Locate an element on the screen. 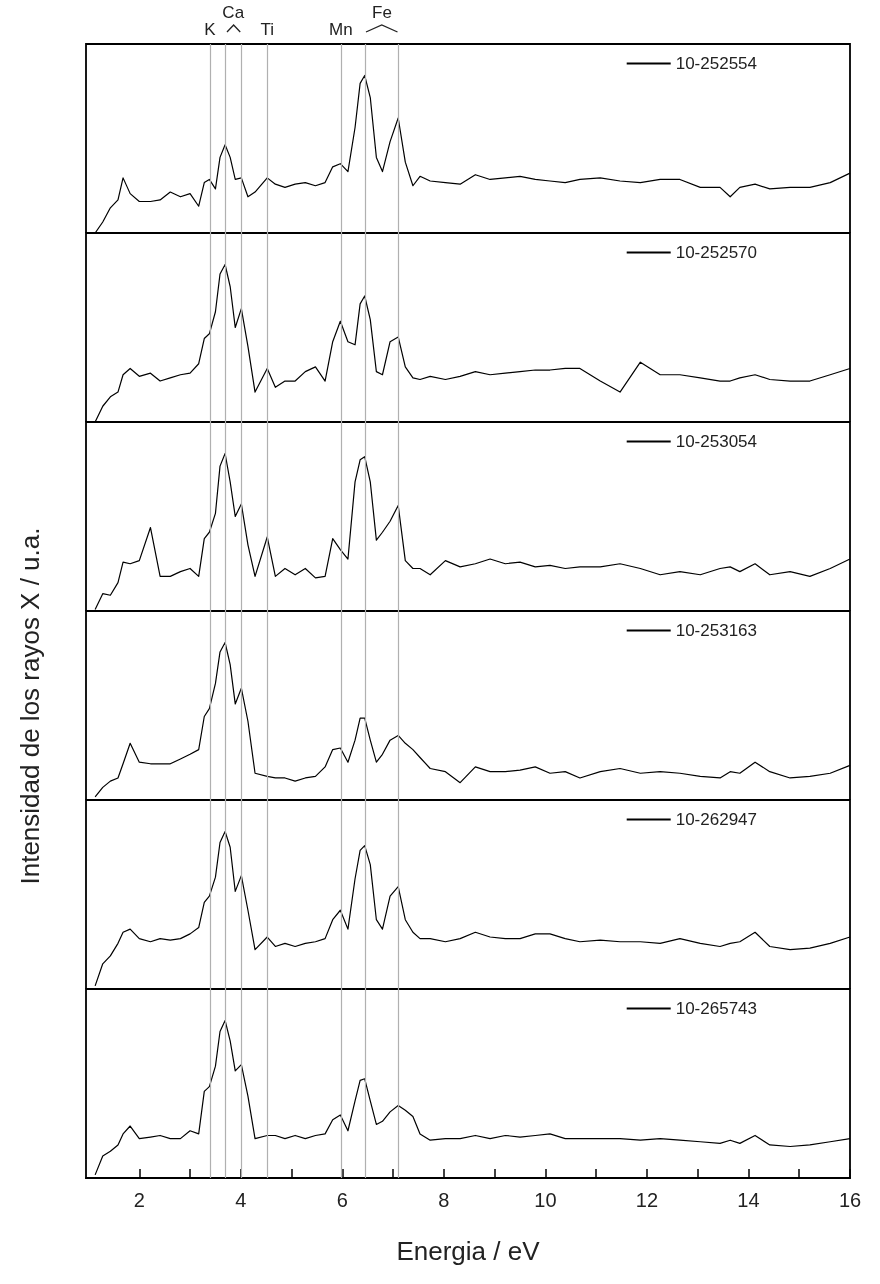 This screenshot has height=1284, width=880. x-axis-title: Energia / eV is located at coordinates (468, 1251).